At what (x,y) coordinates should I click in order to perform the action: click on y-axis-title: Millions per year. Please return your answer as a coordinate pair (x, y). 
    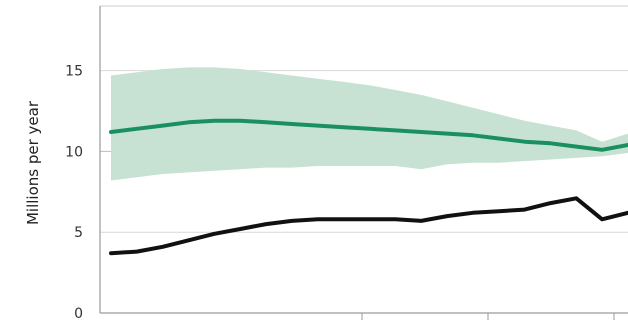
    Looking at the image, I should click on (33, 162).